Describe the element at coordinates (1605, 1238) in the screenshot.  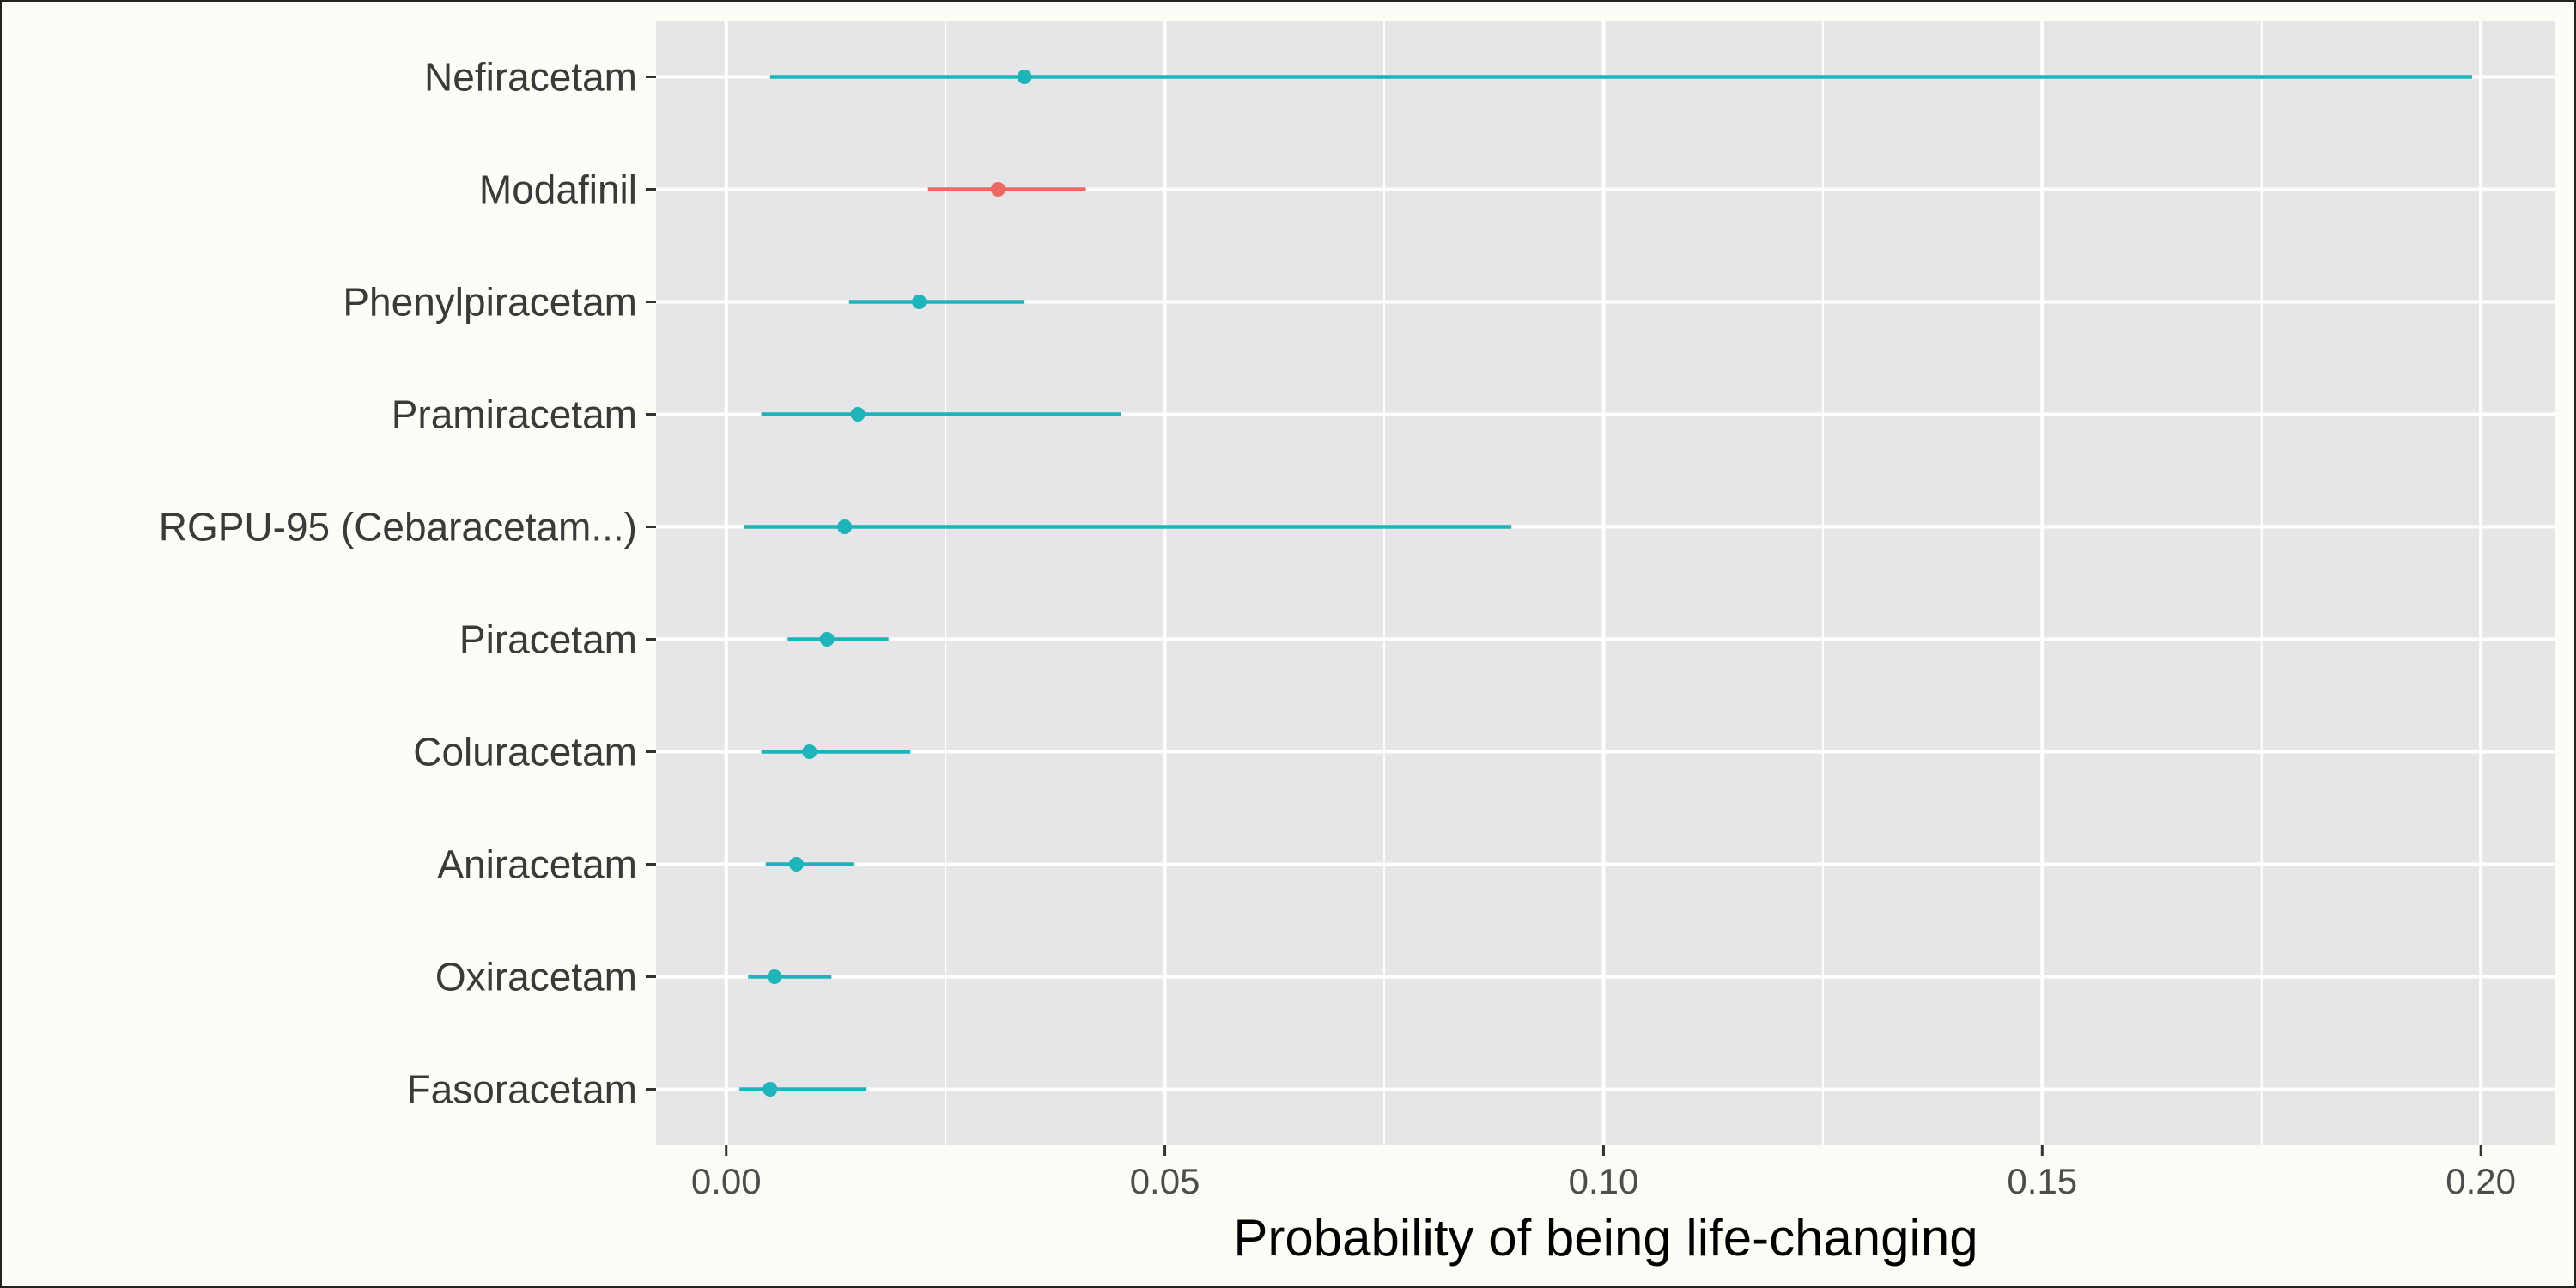
I see `x-axis-title: Probability of being life-changing` at that location.